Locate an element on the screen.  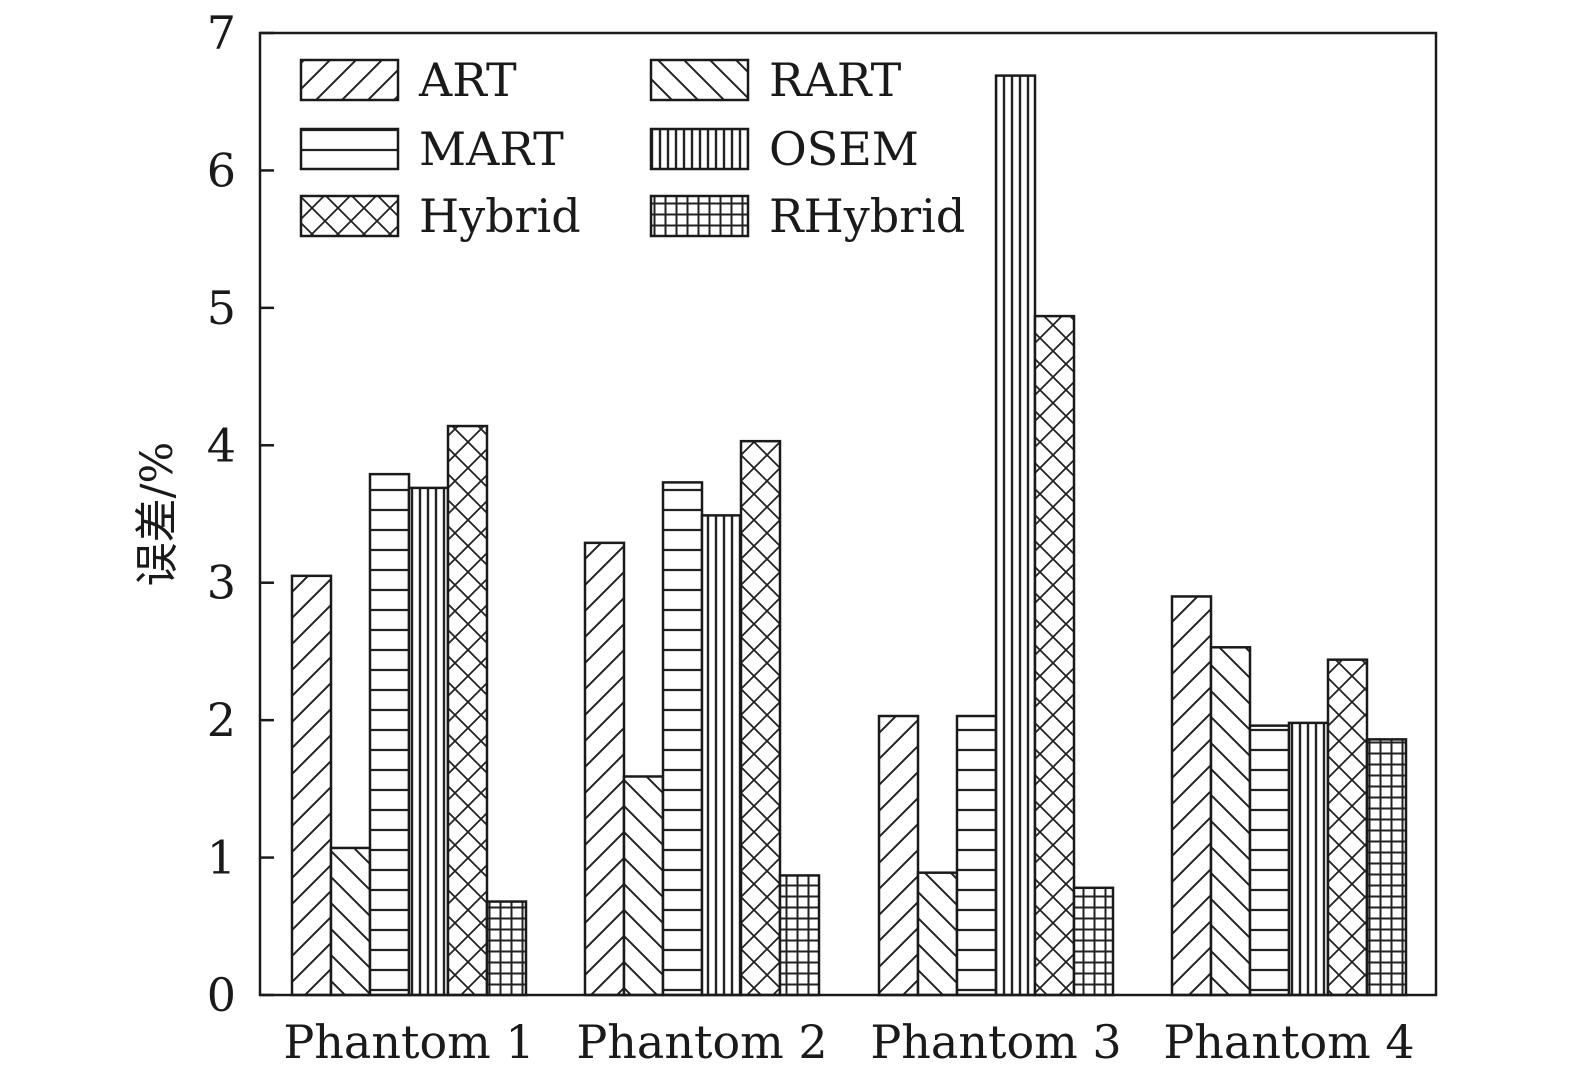
legend-item-rhybrid: RHybrid is located at coordinates (807, 216).